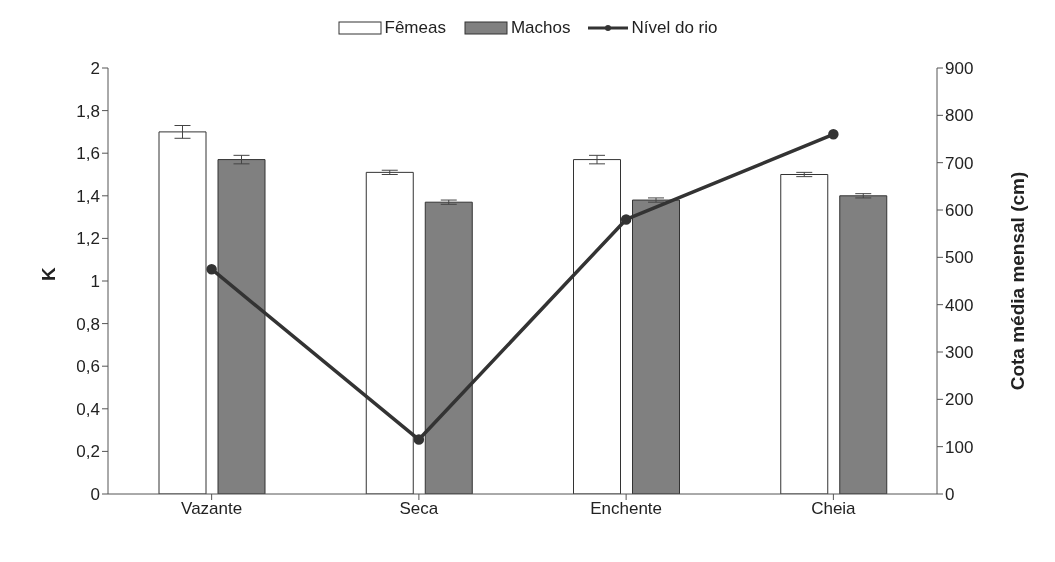 The height and width of the screenshot is (562, 1055). I want to click on y-tick-label: 0,2, so click(88, 452).